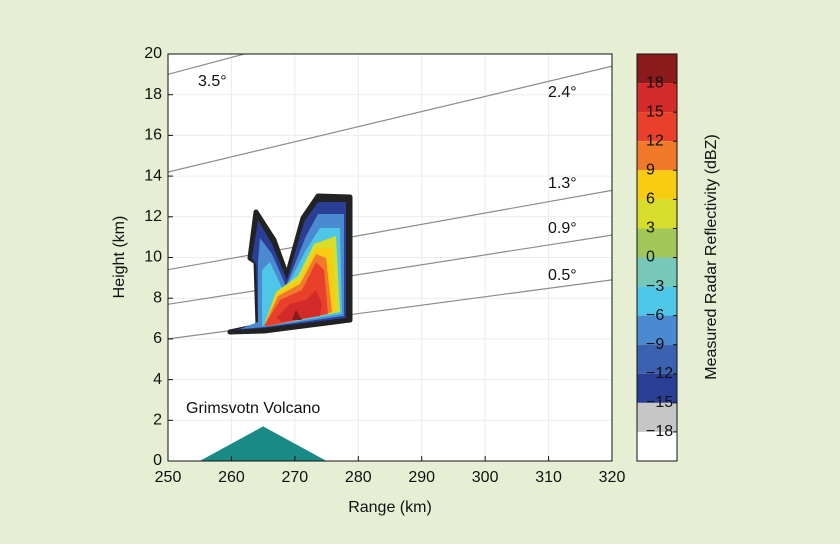 The height and width of the screenshot is (544, 840). I want to click on volcano: Grimsvotn Volcano, so click(256, 430).